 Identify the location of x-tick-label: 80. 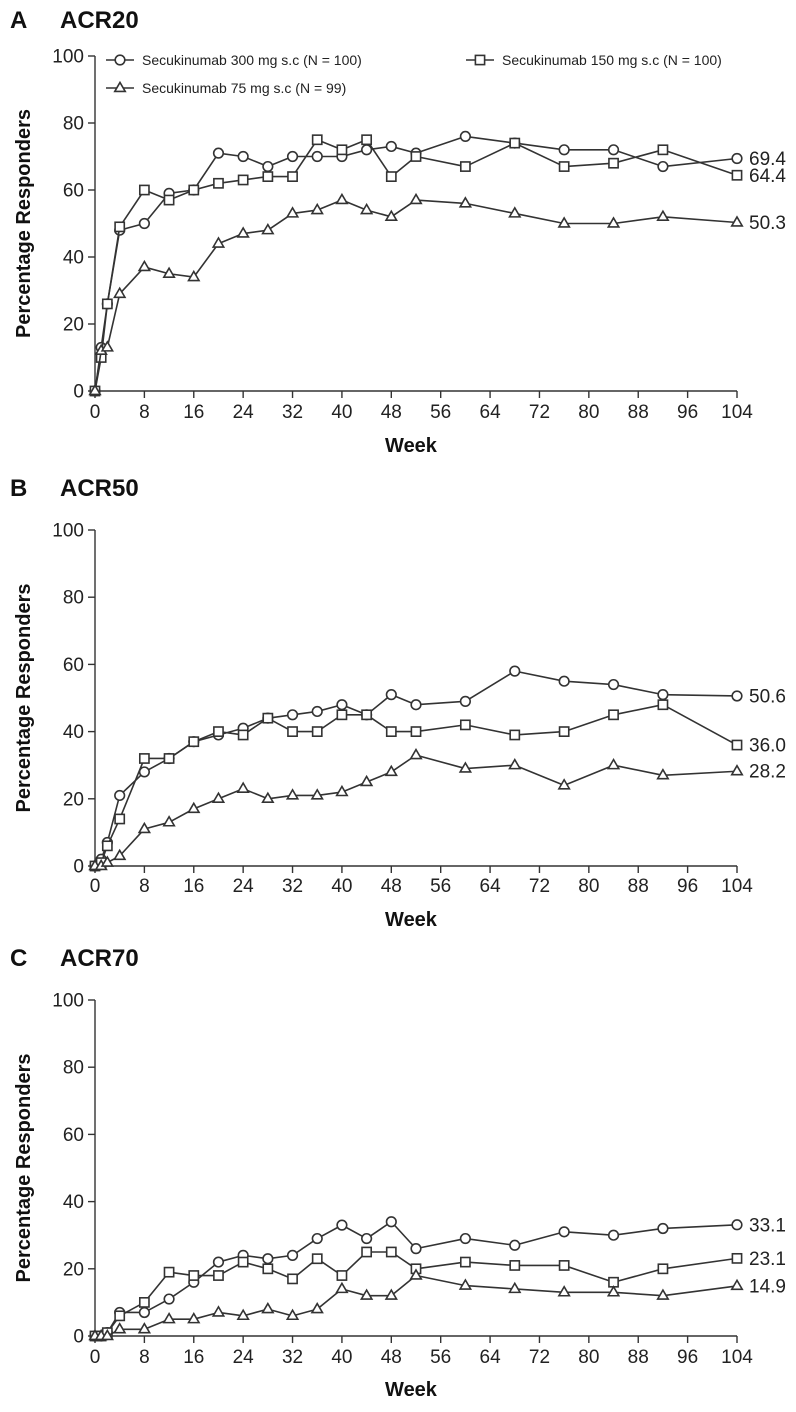
(588, 886).